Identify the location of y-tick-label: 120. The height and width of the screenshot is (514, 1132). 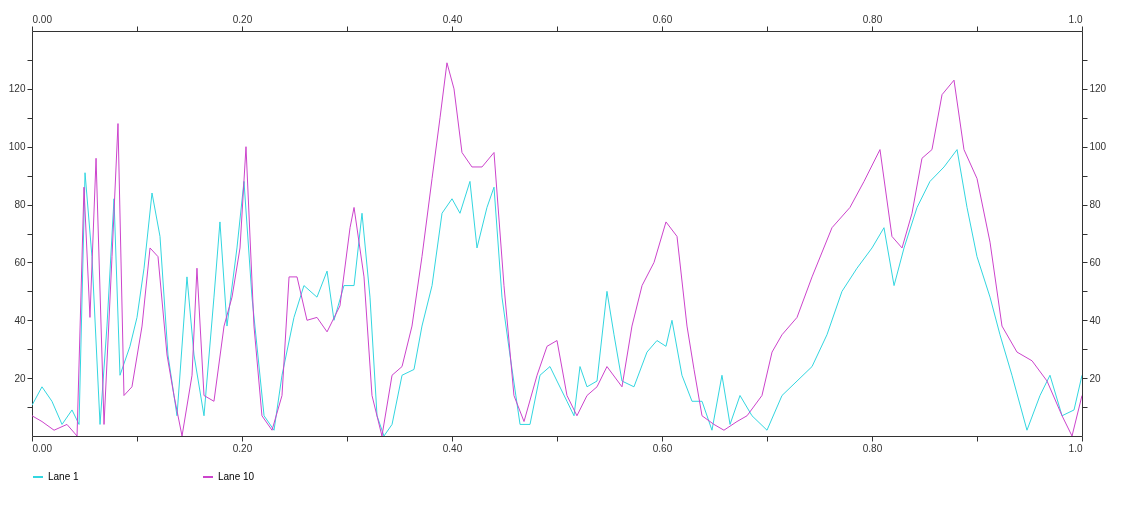
(17, 89).